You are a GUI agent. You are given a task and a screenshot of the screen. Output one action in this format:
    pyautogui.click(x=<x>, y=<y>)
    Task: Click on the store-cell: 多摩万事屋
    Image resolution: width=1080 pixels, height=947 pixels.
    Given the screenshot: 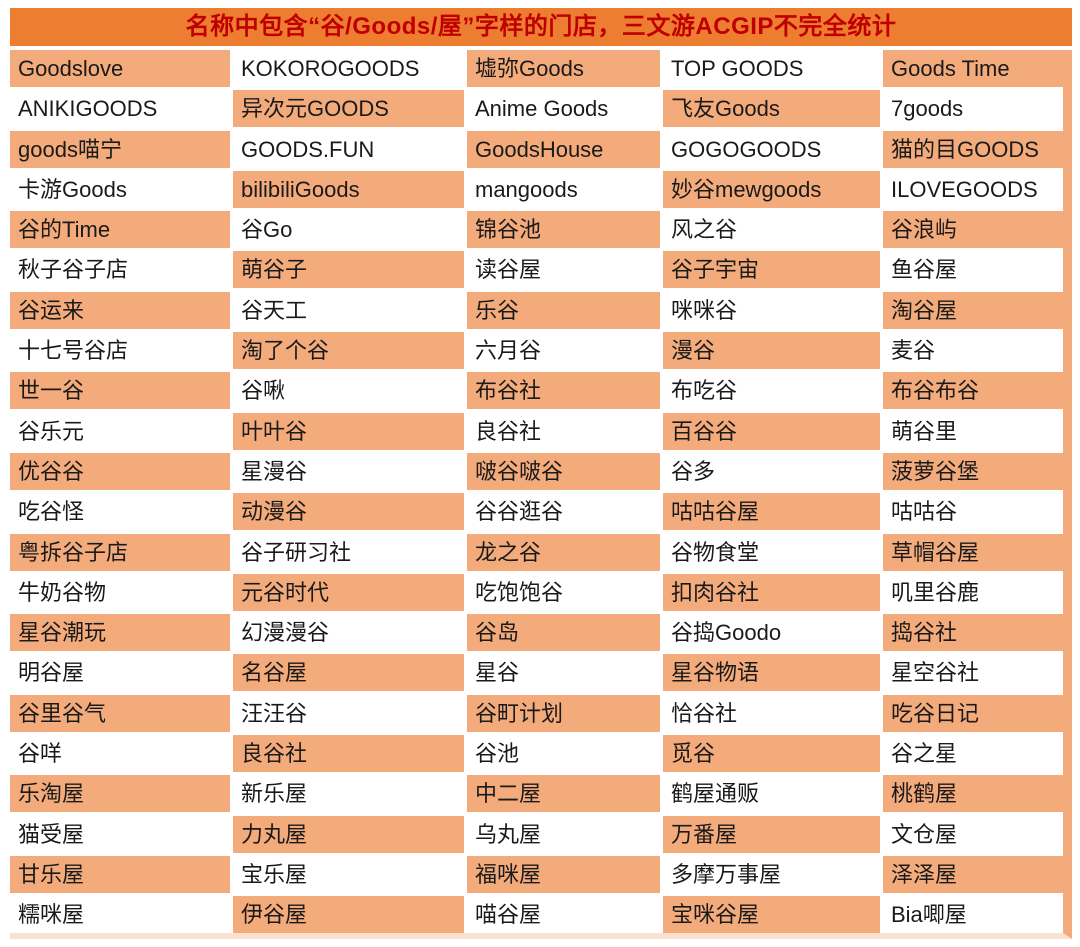 What is the action you would take?
    pyautogui.click(x=771, y=874)
    